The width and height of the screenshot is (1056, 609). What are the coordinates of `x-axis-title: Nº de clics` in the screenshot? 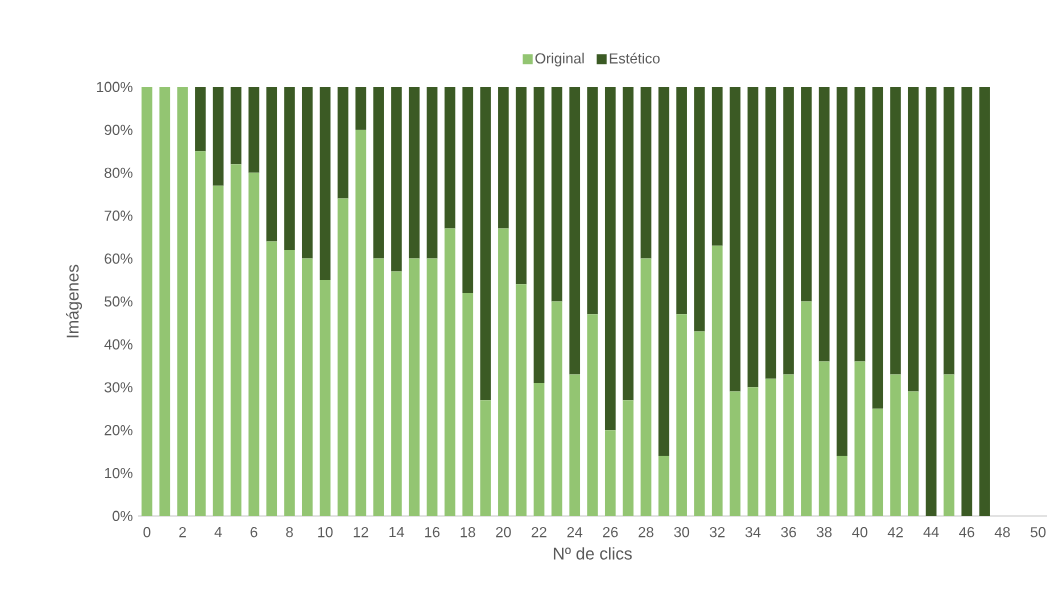 It's located at (592, 553).